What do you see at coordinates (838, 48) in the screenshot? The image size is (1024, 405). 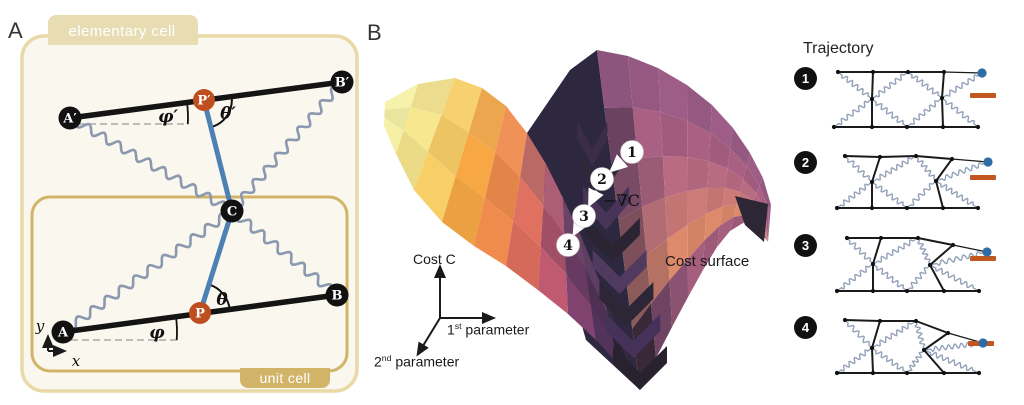 I see `trajectory-title: Trajectory` at bounding box center [838, 48].